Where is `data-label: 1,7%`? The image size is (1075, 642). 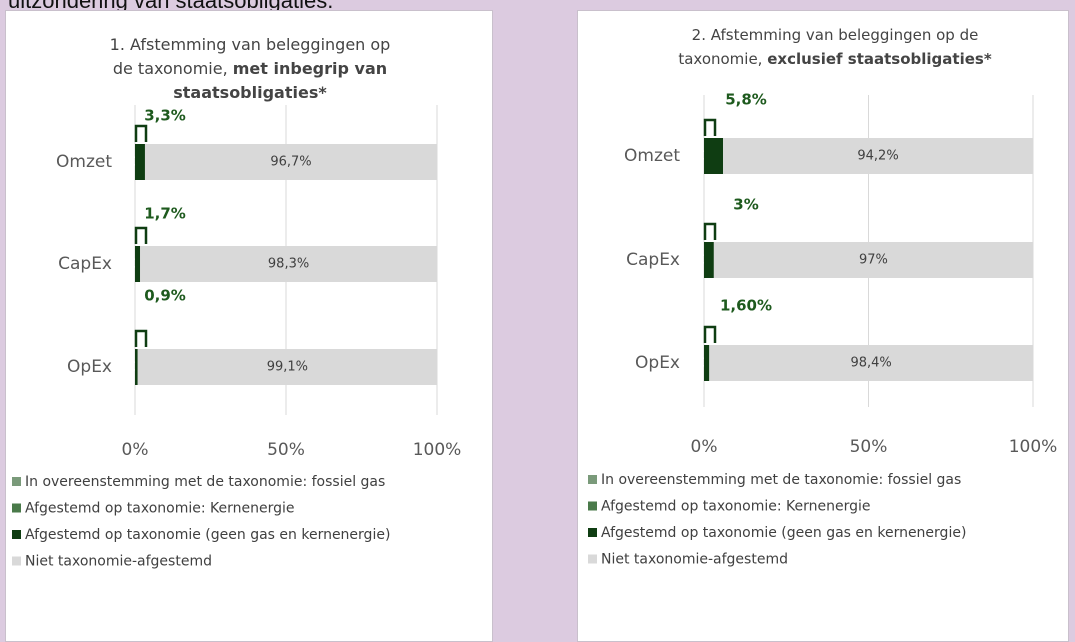 data-label: 1,7% is located at coordinates (165, 214).